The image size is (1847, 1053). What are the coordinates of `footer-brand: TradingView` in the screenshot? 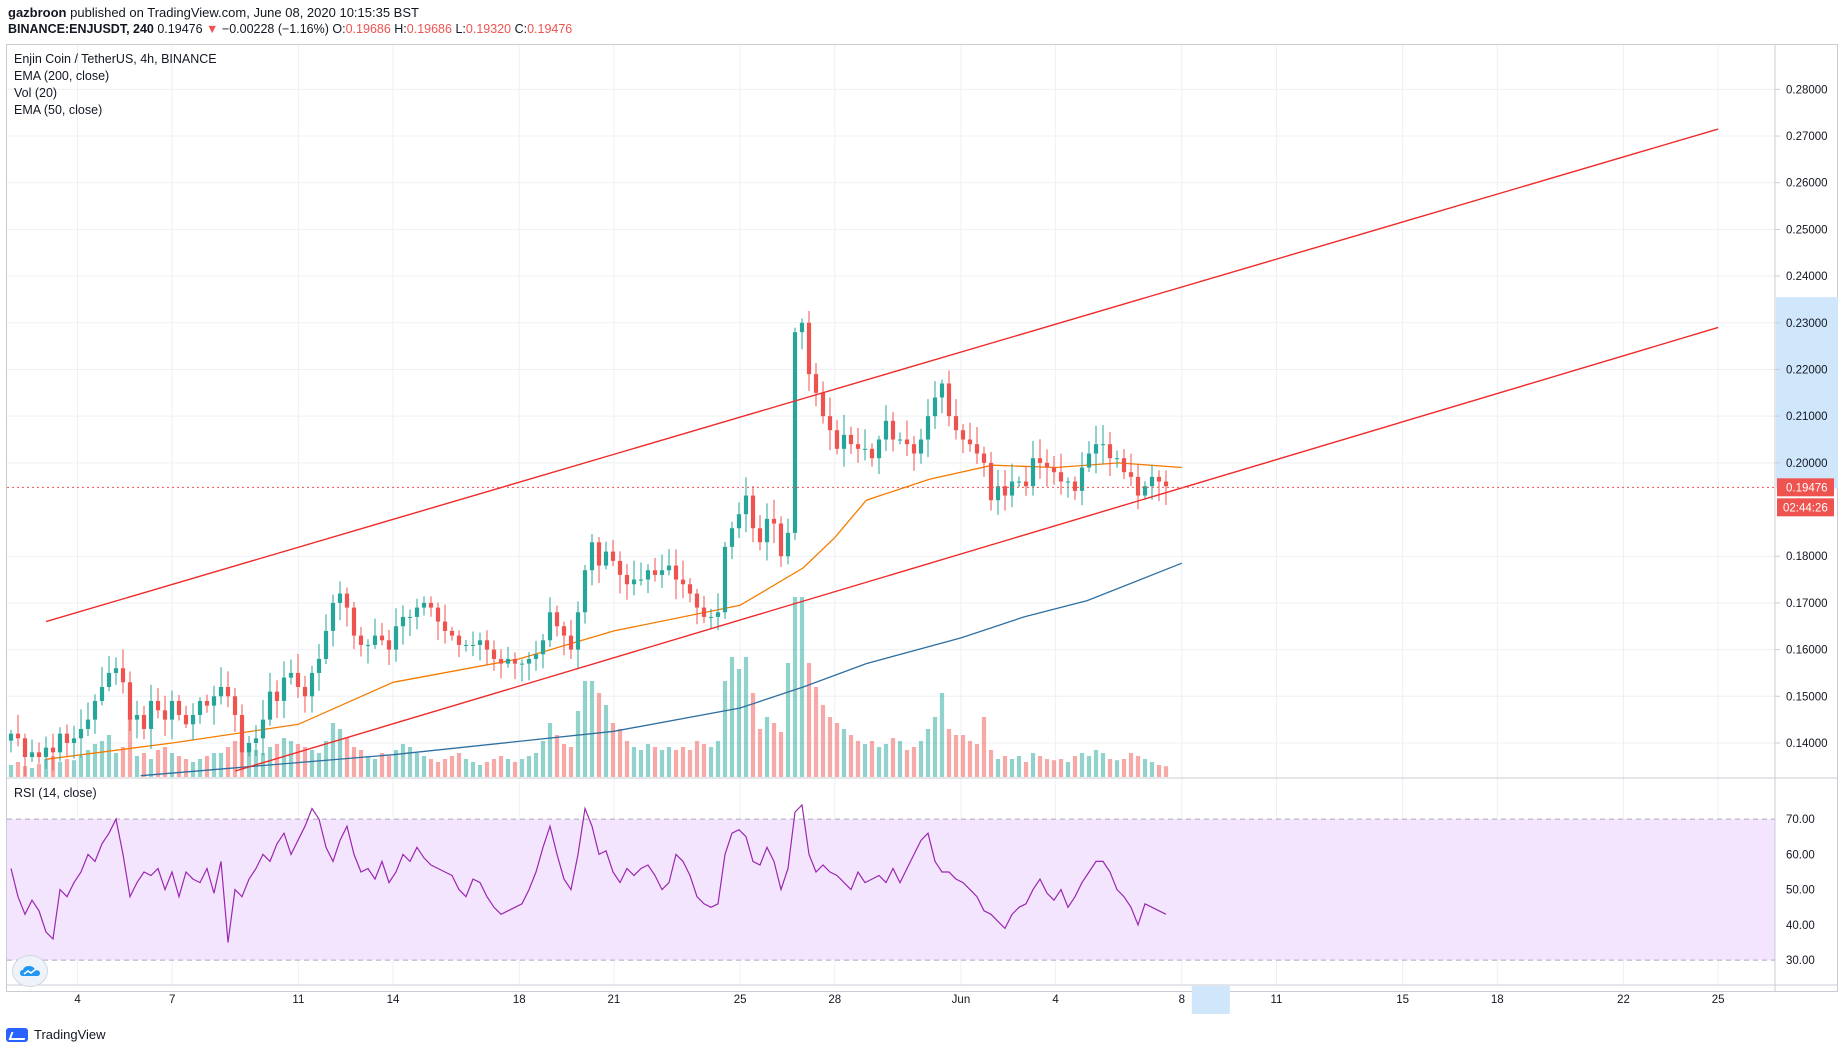 It's located at (56, 1034).